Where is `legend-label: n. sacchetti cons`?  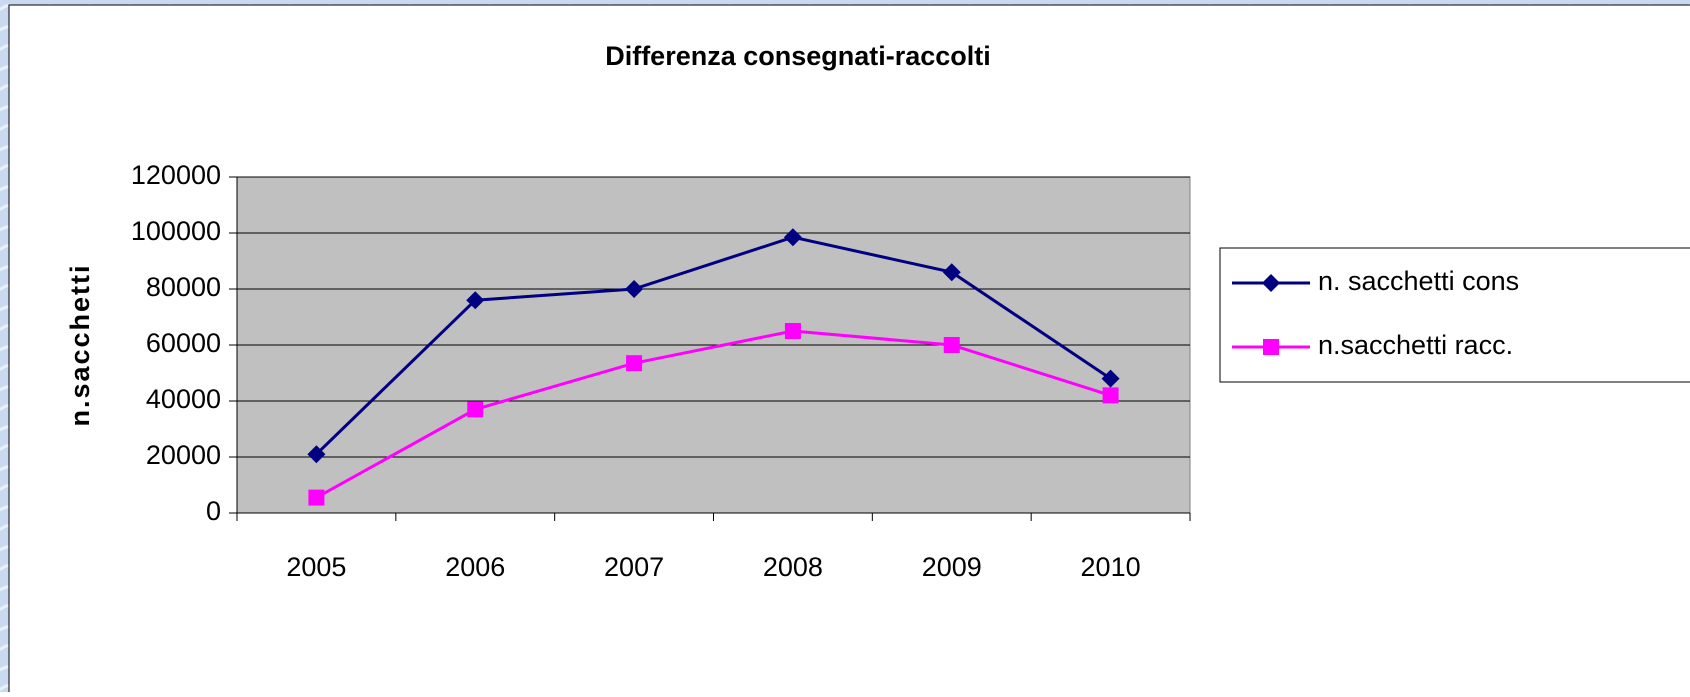 legend-label: n. sacchetti cons is located at coordinates (1418, 281).